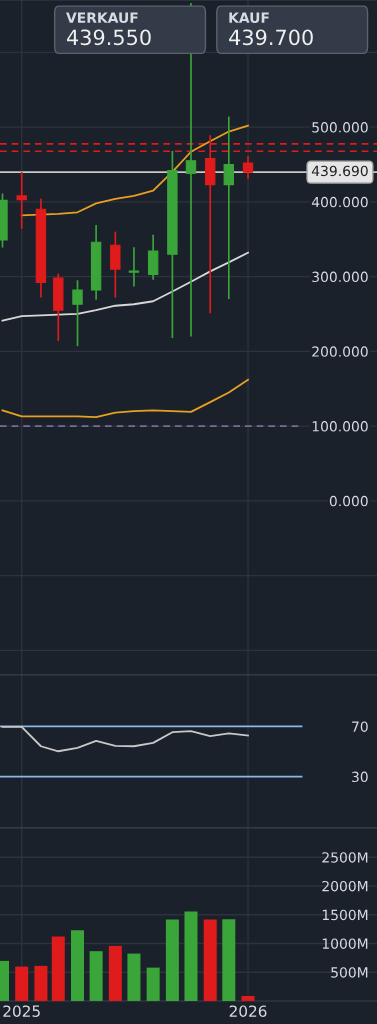 This screenshot has width=377, height=1024. I want to click on y-tick-label: 2000M, so click(345, 886).